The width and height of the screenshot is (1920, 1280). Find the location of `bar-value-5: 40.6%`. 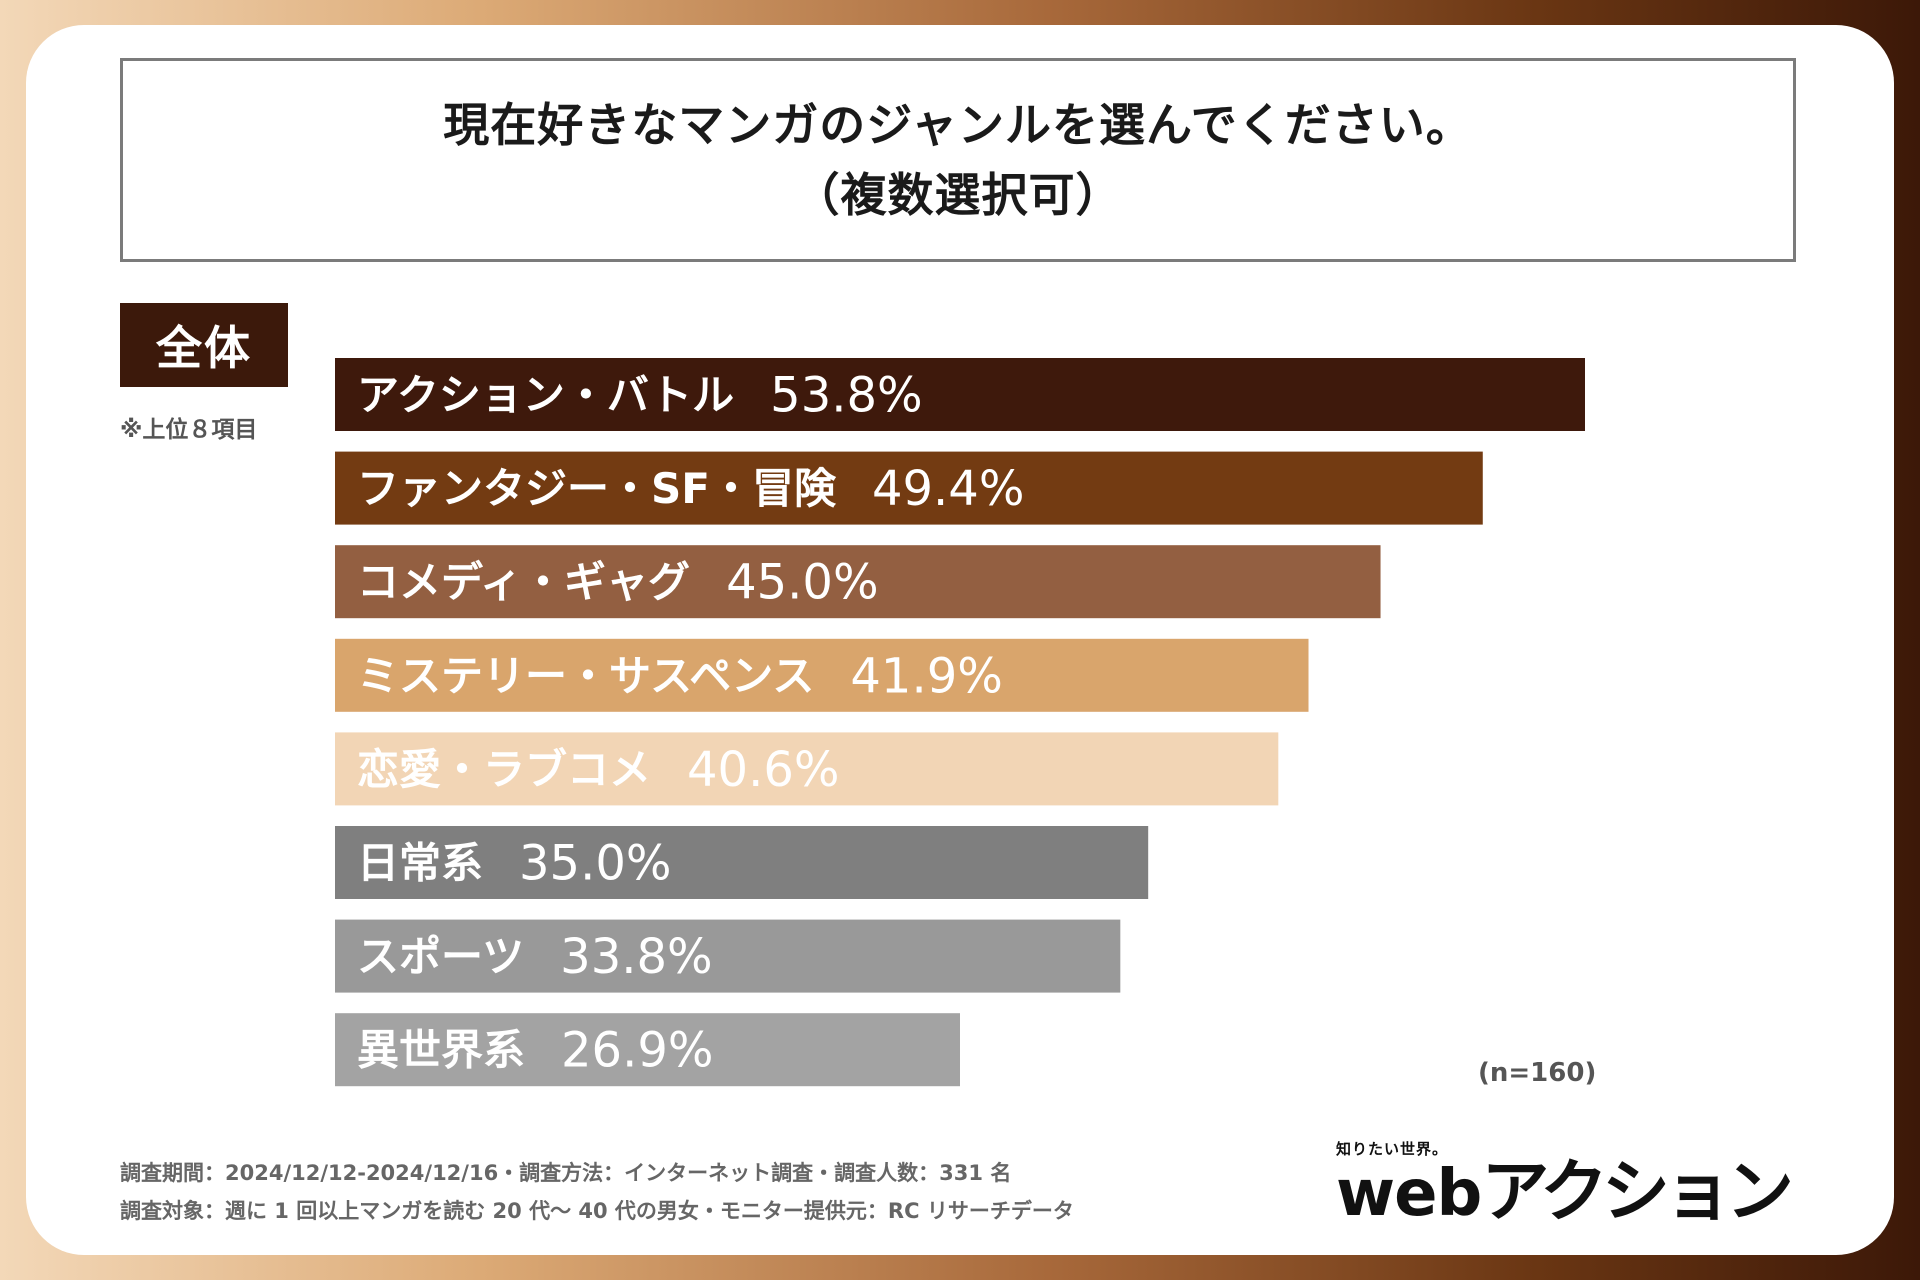

bar-value-5: 40.6% is located at coordinates (763, 770).